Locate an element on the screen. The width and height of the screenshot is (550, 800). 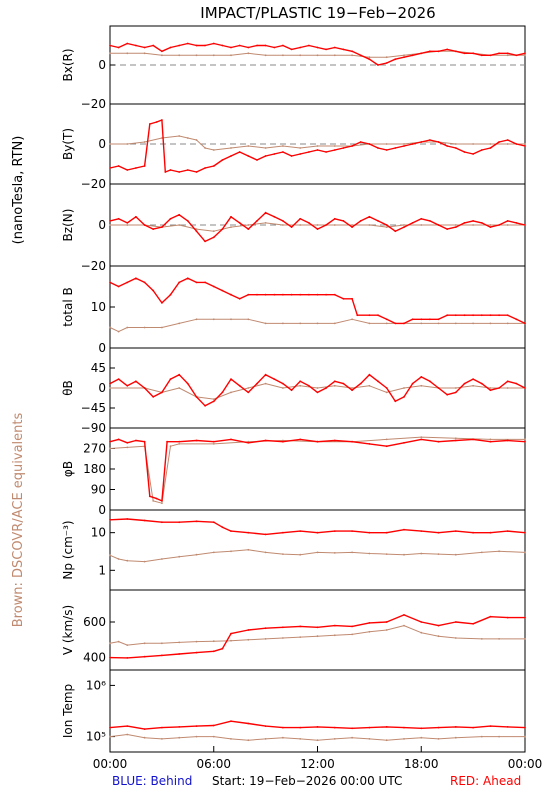
panel-1: 0 −20 Bx(R) is located at coordinates (293, 68).